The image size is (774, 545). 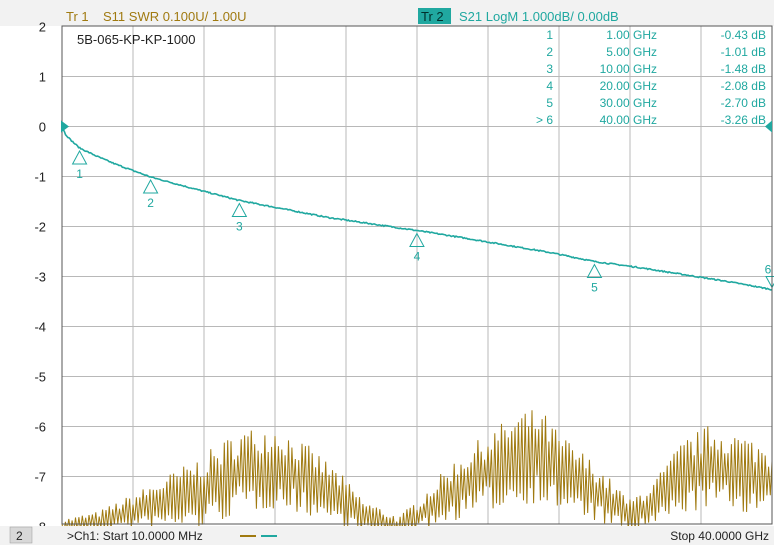 I want to click on marker-3-triangle, so click(x=239, y=209).